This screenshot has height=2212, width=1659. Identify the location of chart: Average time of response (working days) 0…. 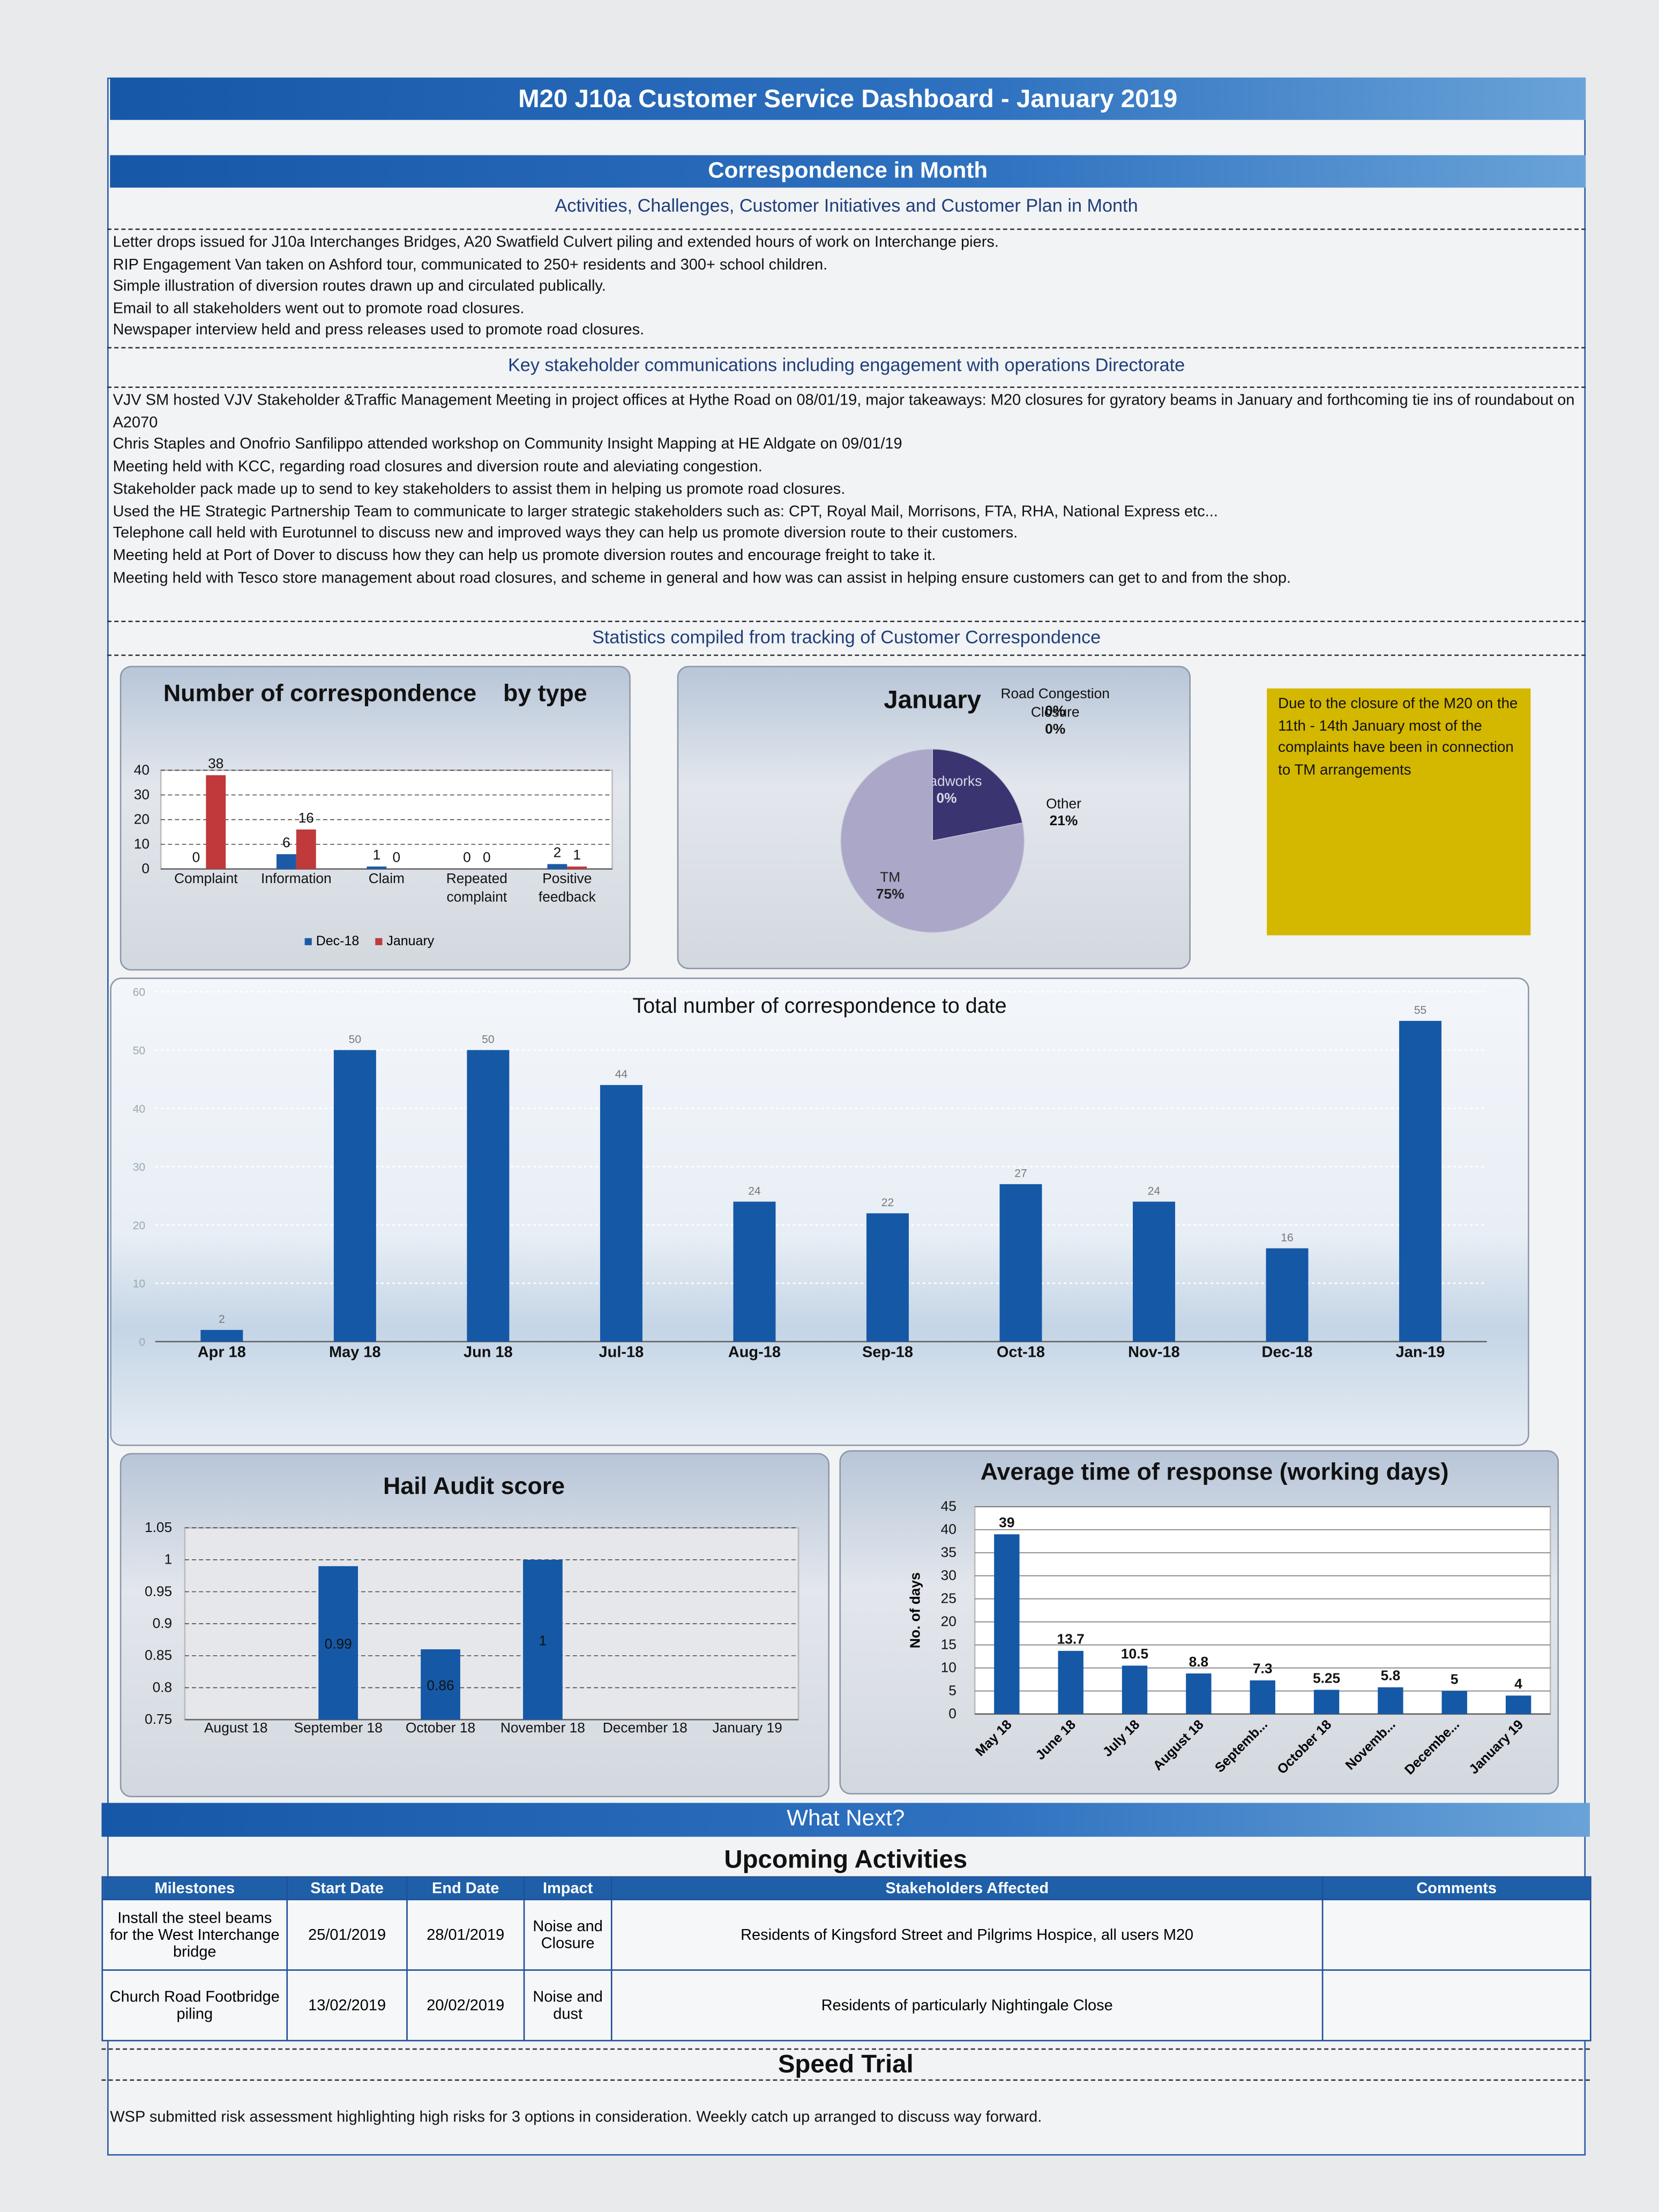
(1229, 1618).